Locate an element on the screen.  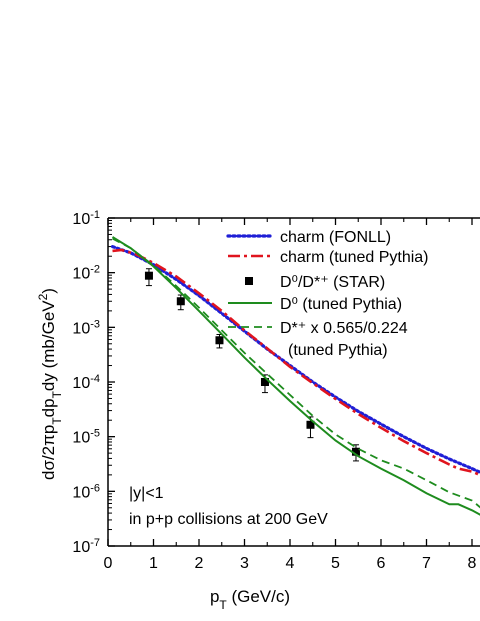
y-axis-title-part: 2 is located at coordinates (43, 296).